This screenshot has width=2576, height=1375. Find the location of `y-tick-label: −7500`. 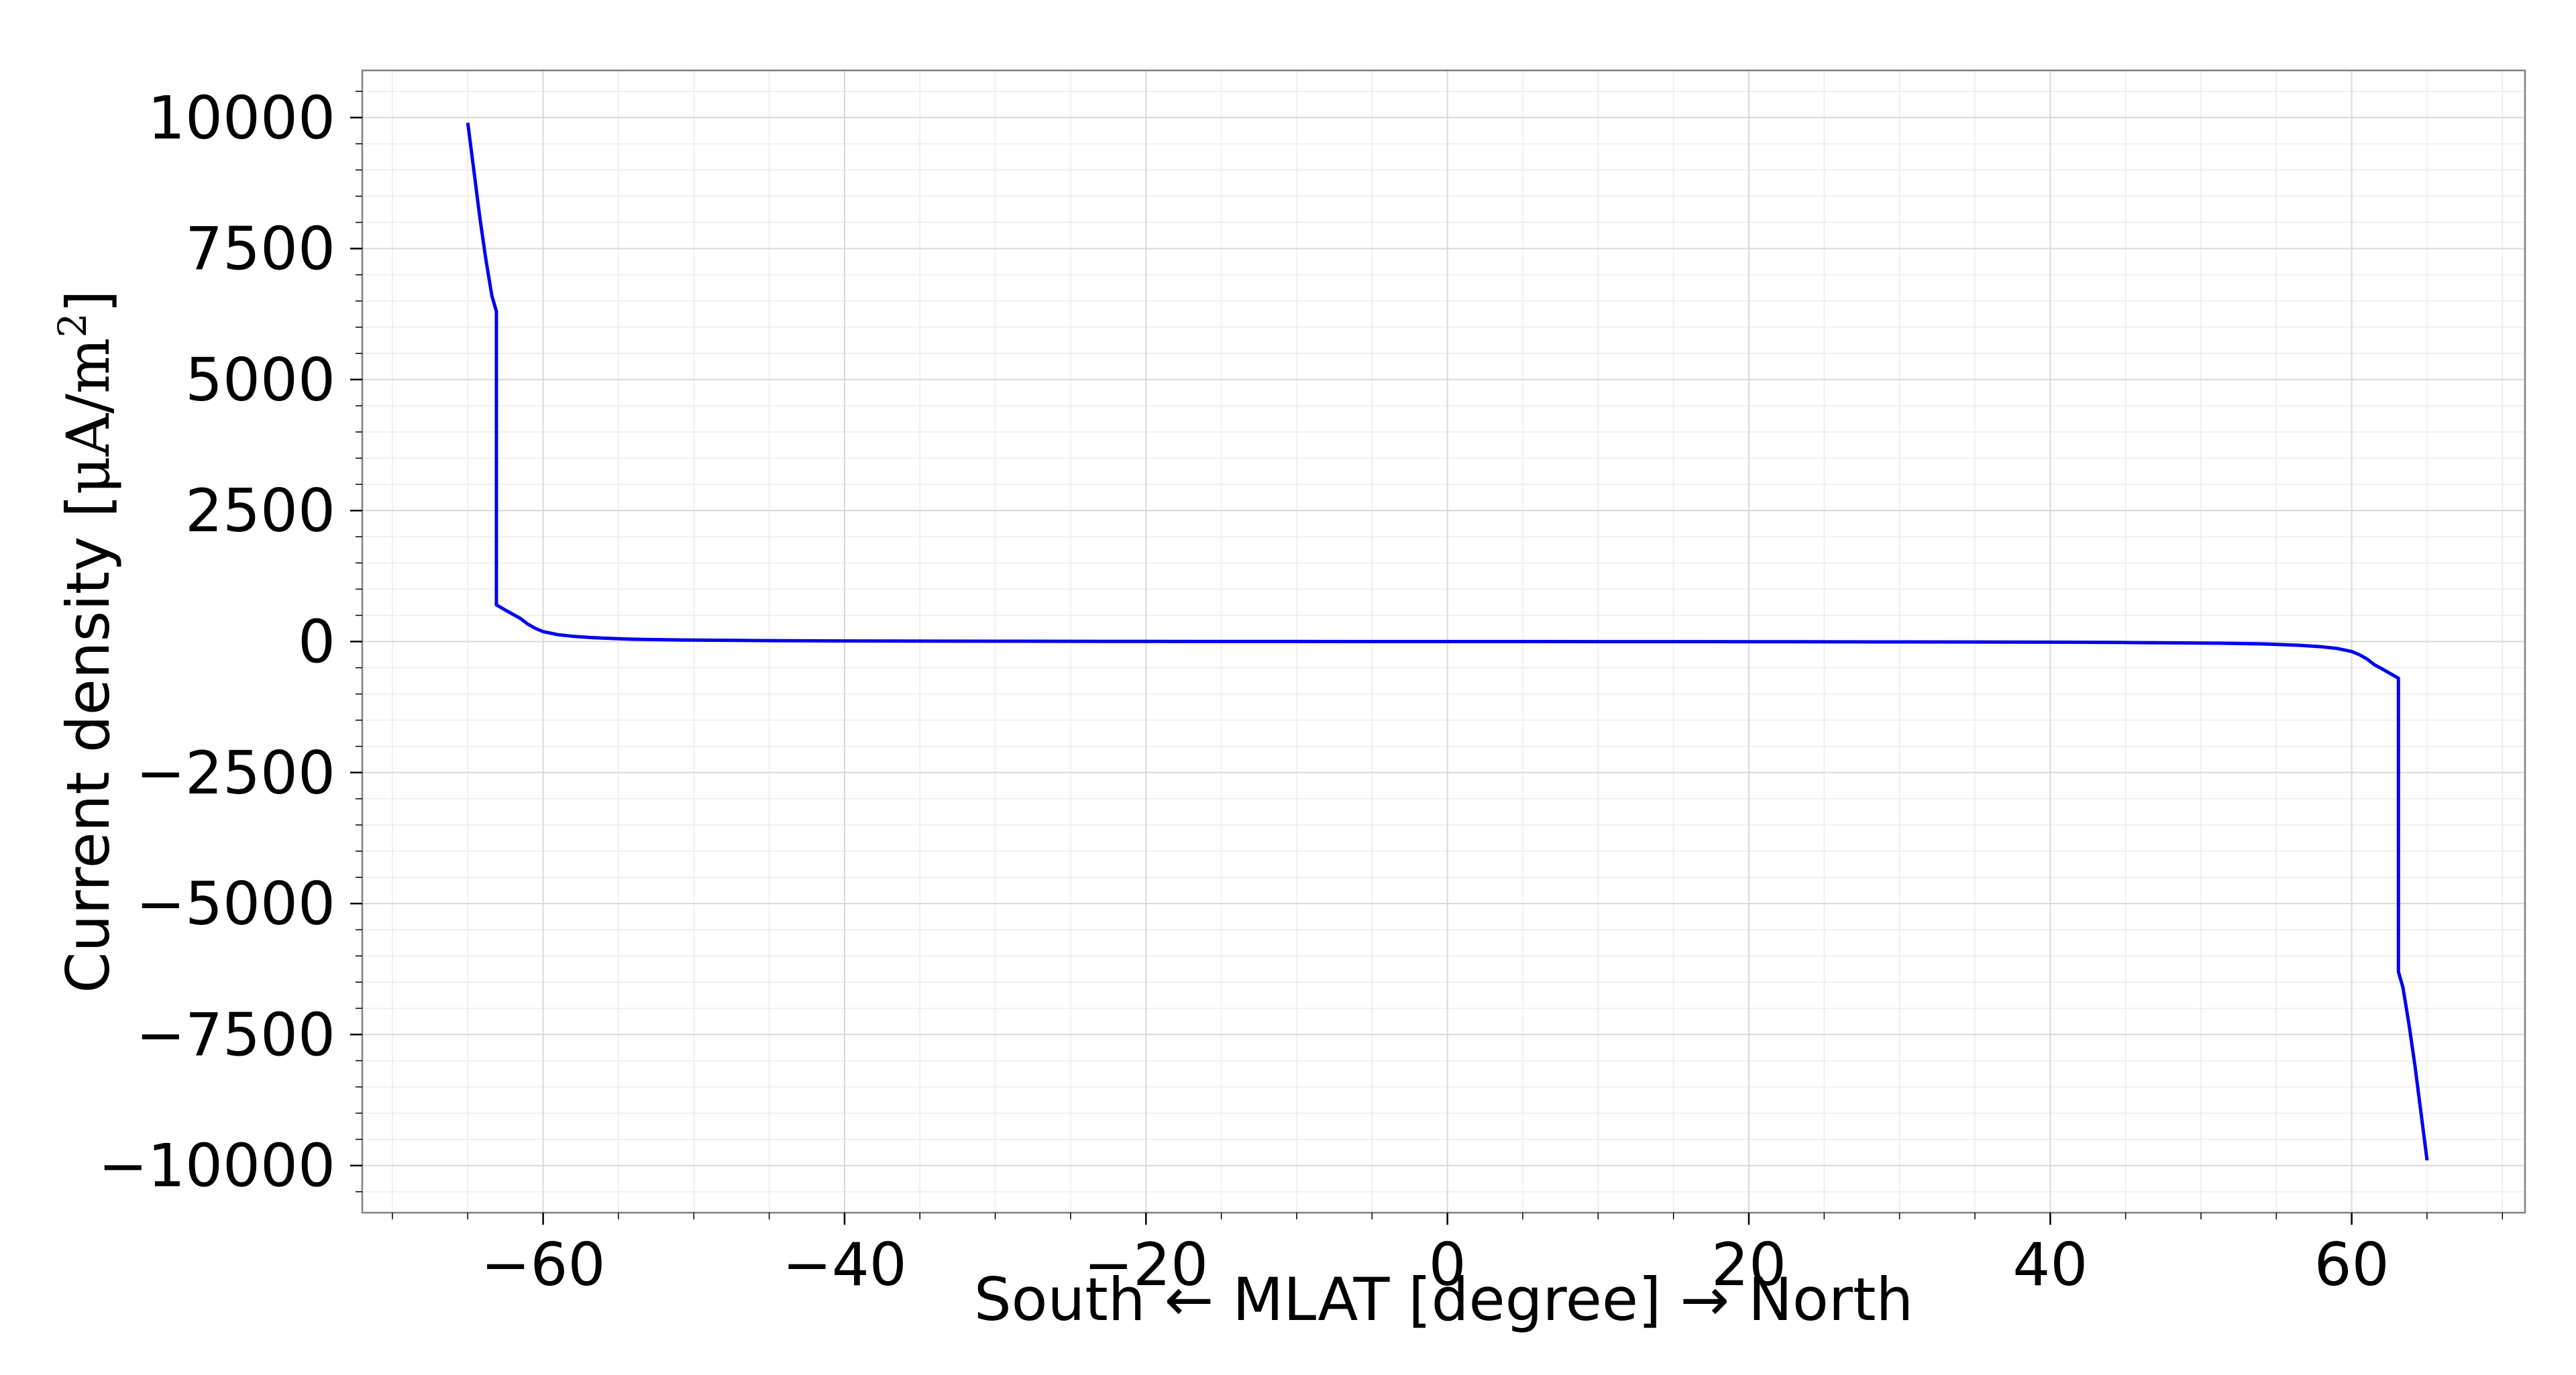

y-tick-label: −7500 is located at coordinates (235, 1035).